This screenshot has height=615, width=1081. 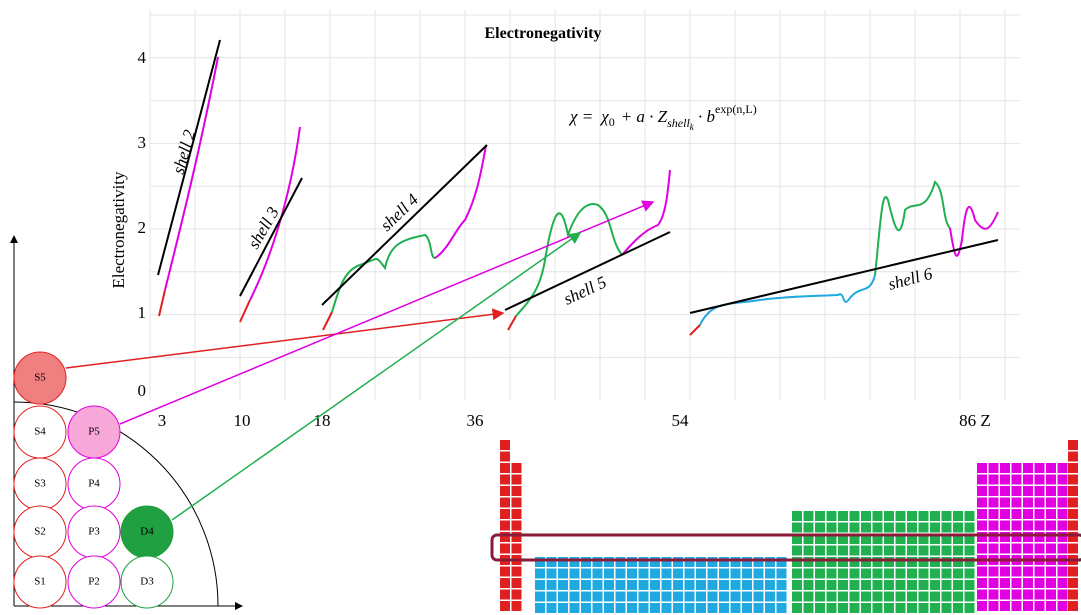 What do you see at coordinates (40, 432) in the screenshot?
I see `orbital-label: S4` at bounding box center [40, 432].